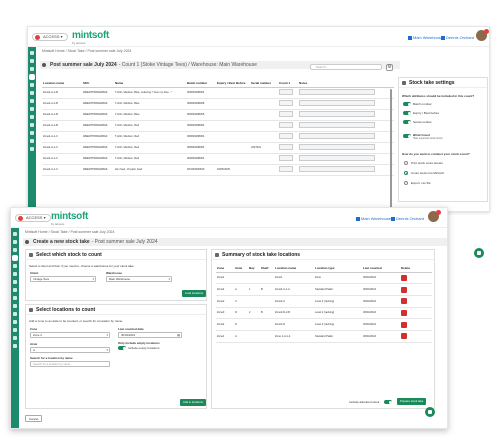 The image size is (500, 446). I want to click on serial-number-toggle, so click(407, 122).